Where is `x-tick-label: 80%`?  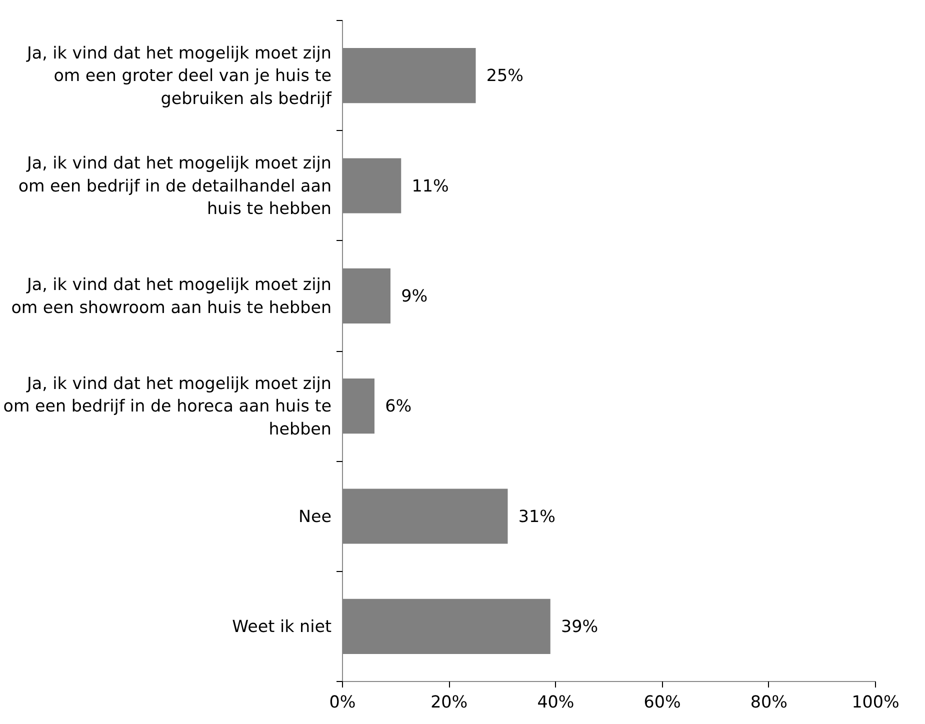
x-tick-label: 80% is located at coordinates (769, 702).